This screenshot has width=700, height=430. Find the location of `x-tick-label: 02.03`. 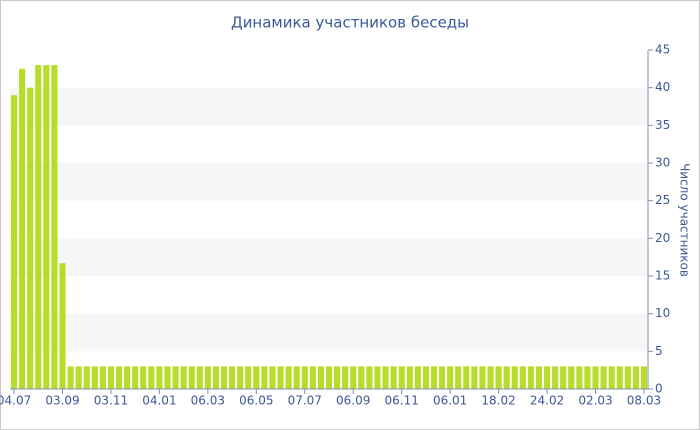

x-tick-label: 02.03 is located at coordinates (595, 401).